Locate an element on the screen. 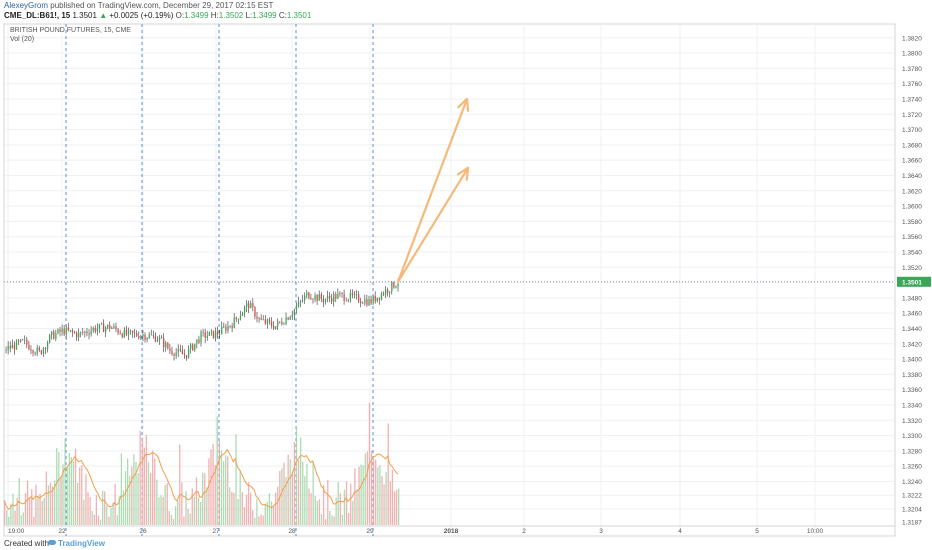  footer: Created with TradingView is located at coordinates (466, 544).